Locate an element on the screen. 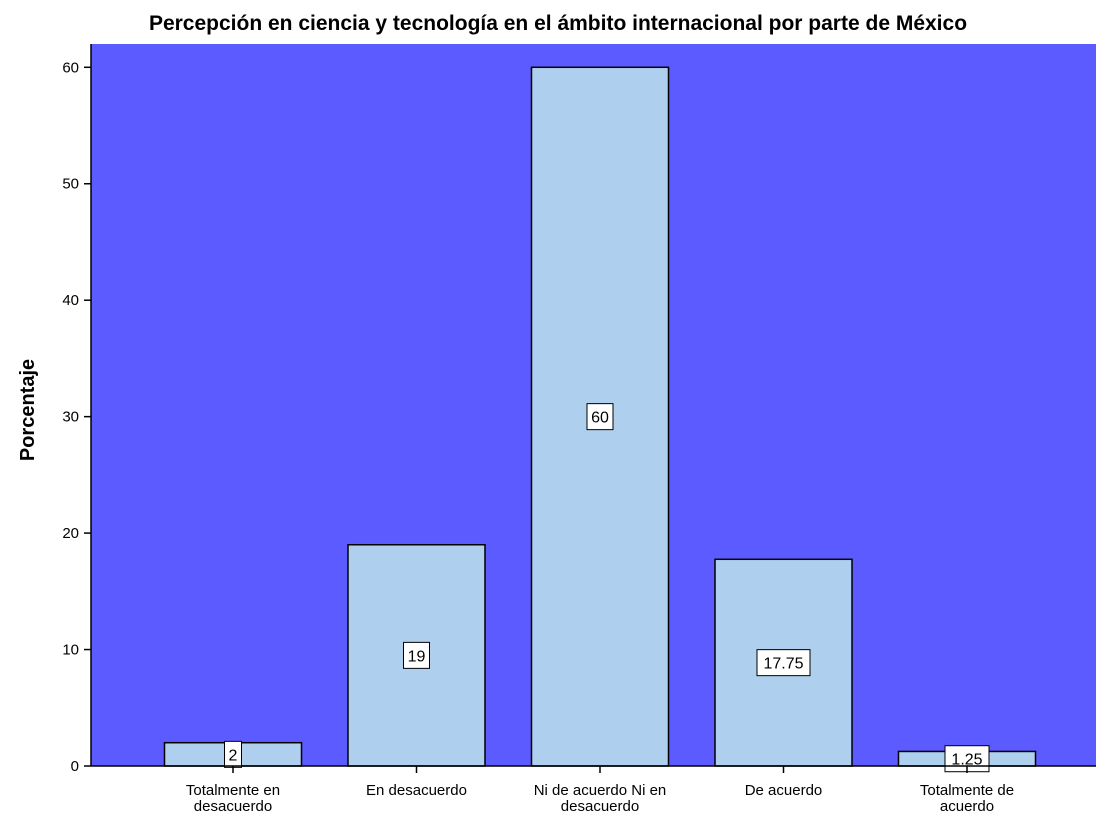 The width and height of the screenshot is (1096, 817). data-label-text: 17.75 is located at coordinates (783, 664).